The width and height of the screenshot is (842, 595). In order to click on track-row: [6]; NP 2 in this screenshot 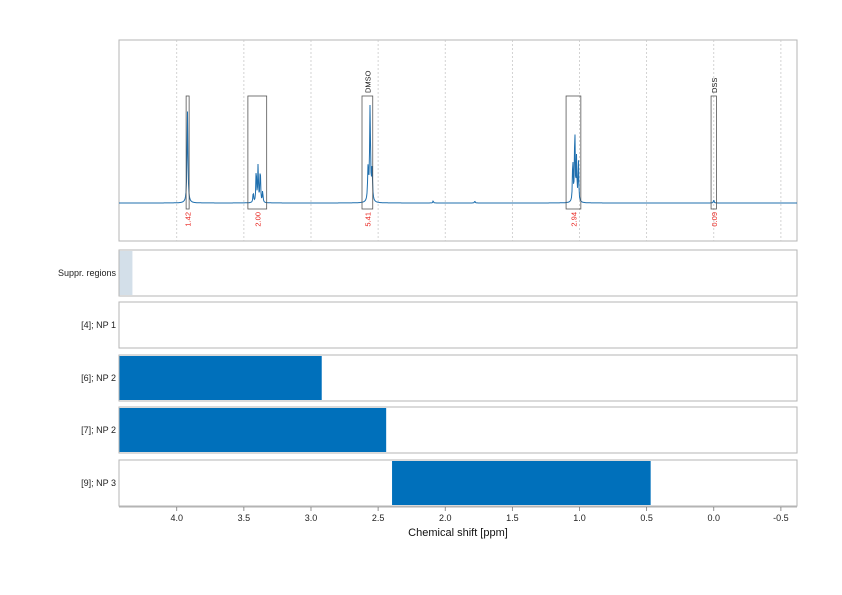, I will do `click(439, 378)`.